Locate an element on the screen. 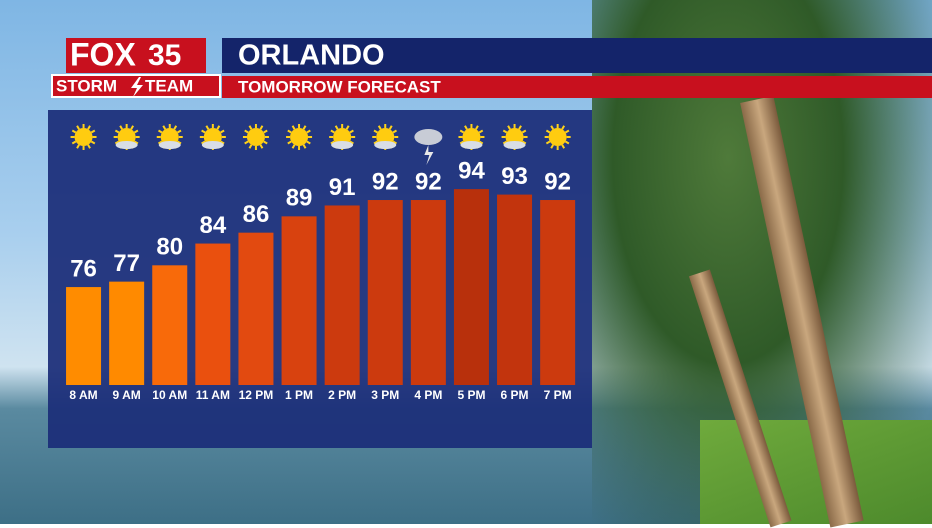 The height and width of the screenshot is (528, 932). value-label: 84 is located at coordinates (212, 225).